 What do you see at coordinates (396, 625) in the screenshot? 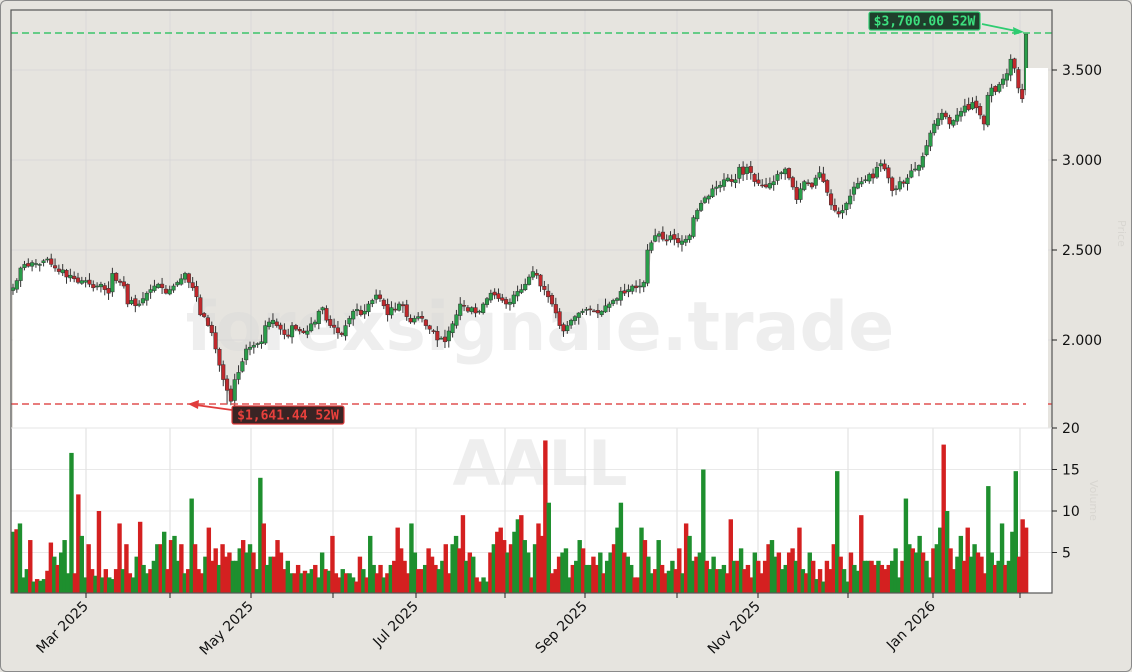
I see `svg-text: Jul 2025` at bounding box center [396, 625].